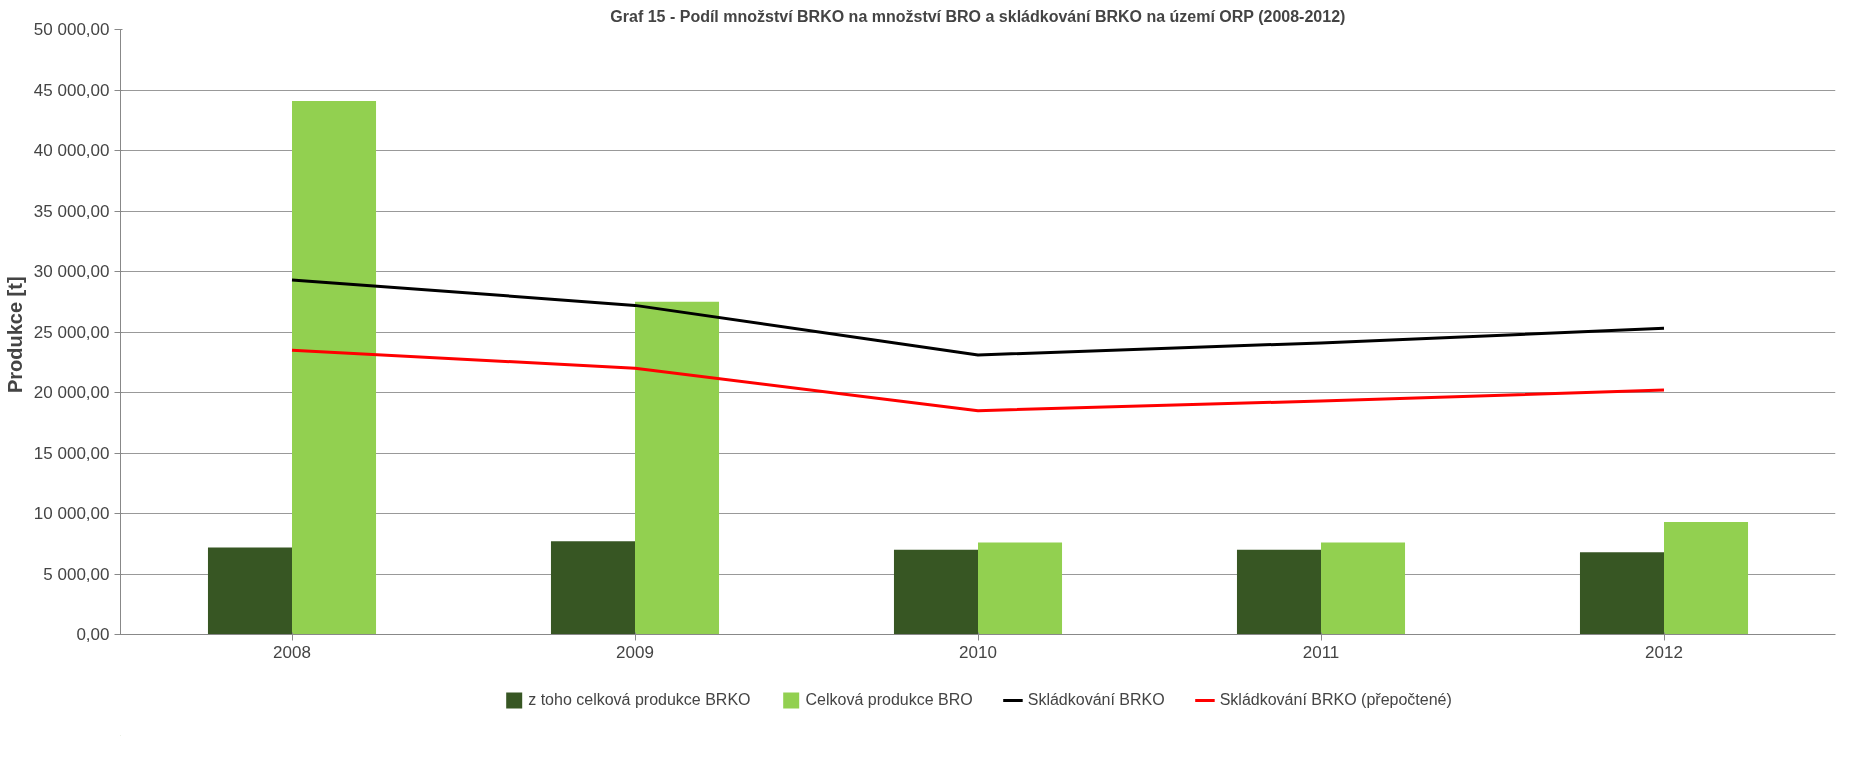  I want to click on y-tick-label: 20 000,00, so click(71, 392).